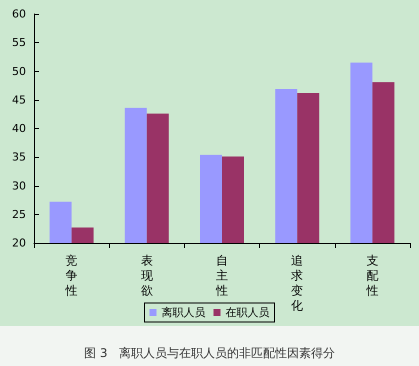 The width and height of the screenshot is (419, 366). Describe the element at coordinates (146, 276) in the screenshot. I see `x-tick-label: 表现欲` at that location.